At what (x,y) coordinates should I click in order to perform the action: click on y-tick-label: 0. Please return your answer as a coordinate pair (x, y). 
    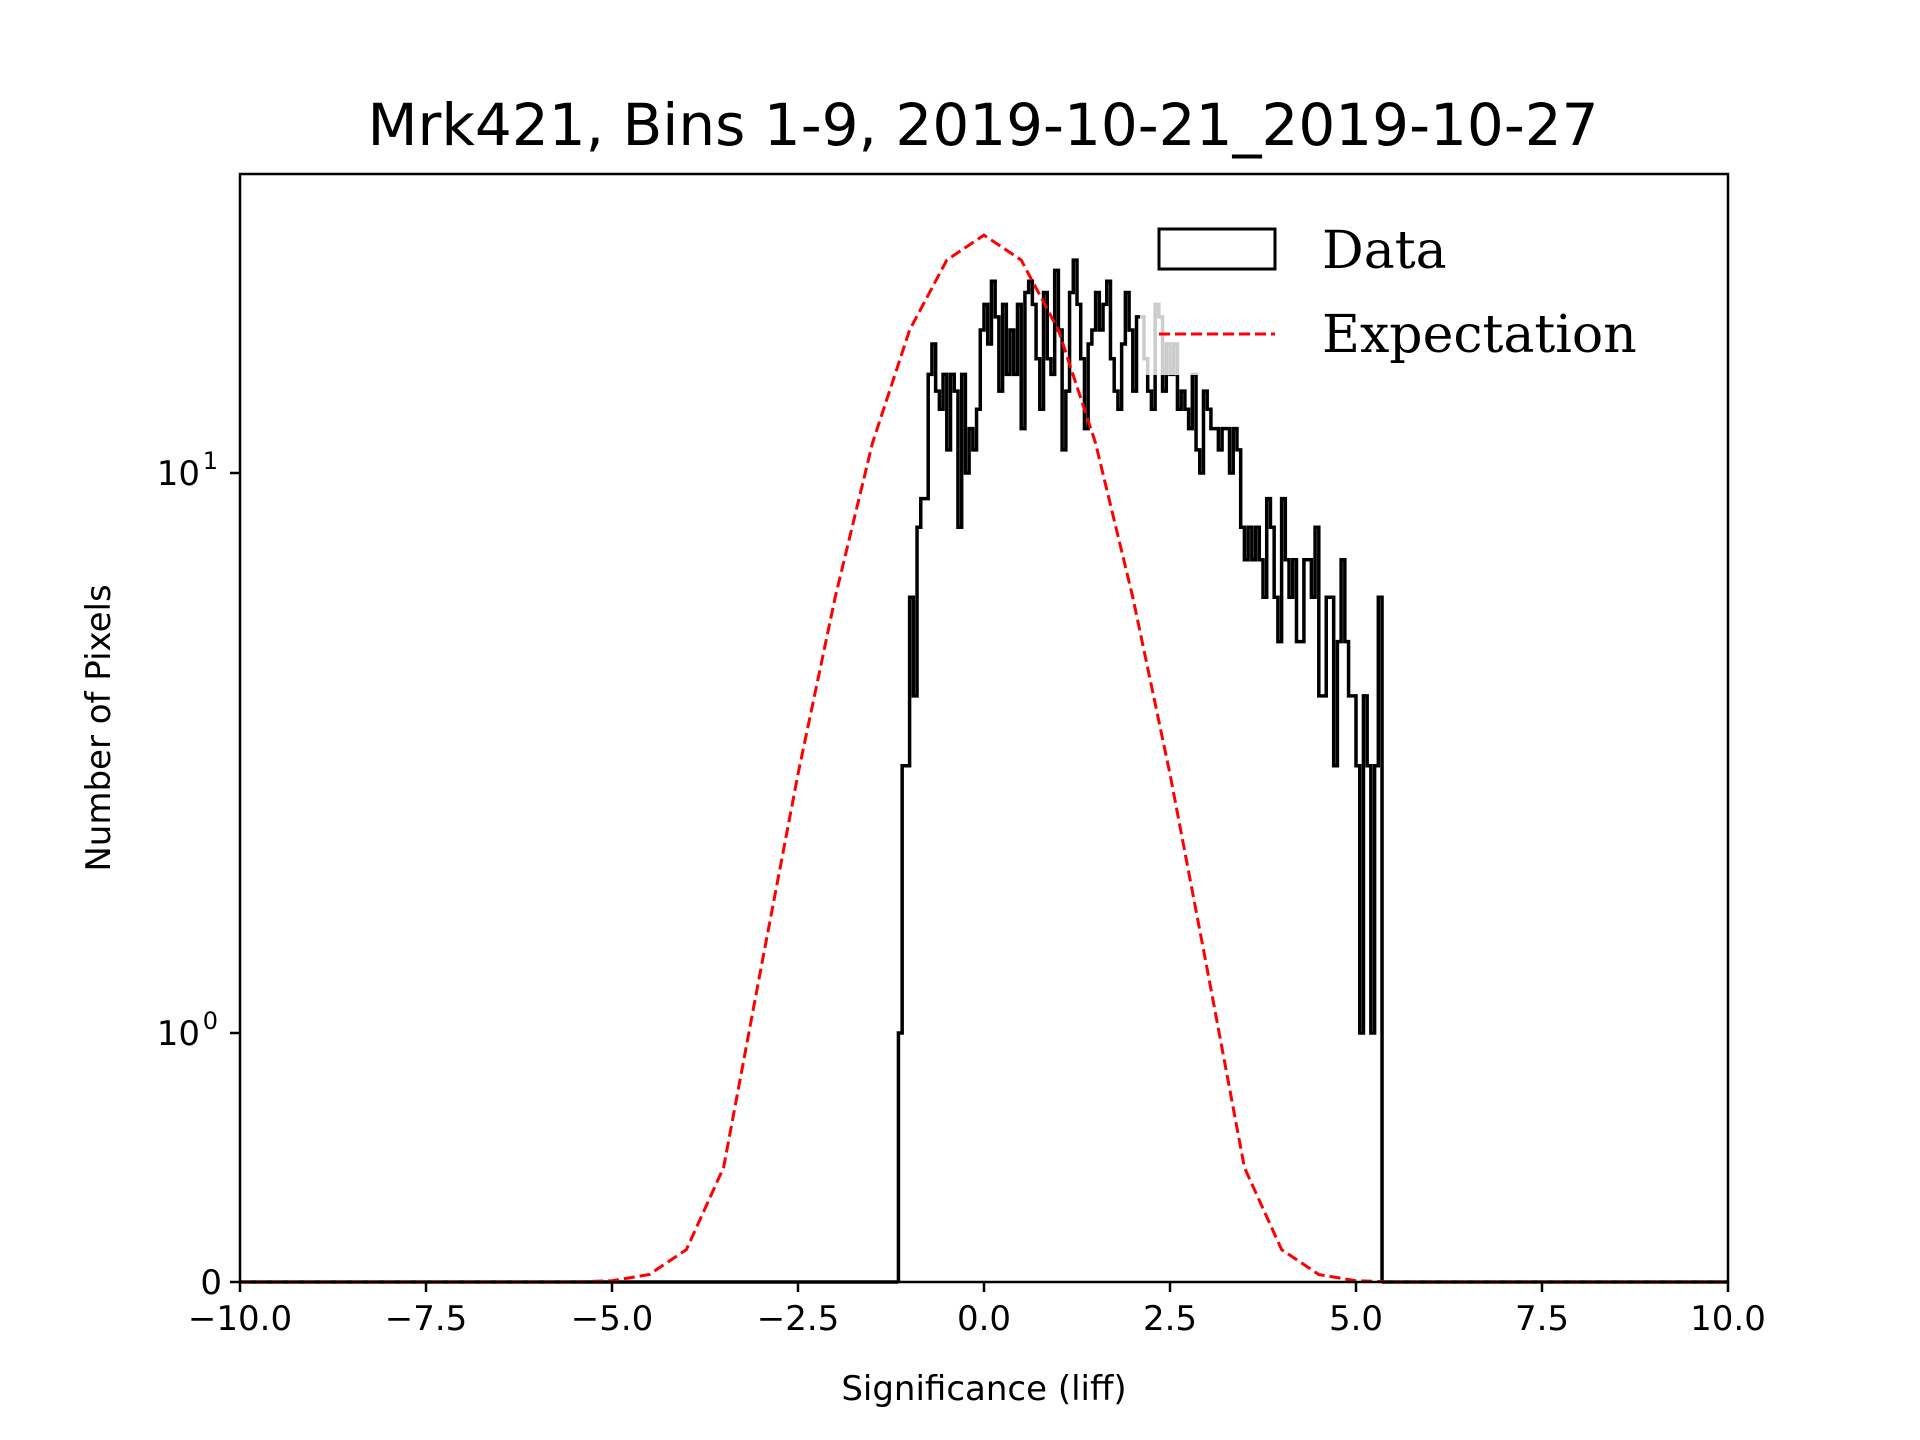
    Looking at the image, I should click on (211, 1283).